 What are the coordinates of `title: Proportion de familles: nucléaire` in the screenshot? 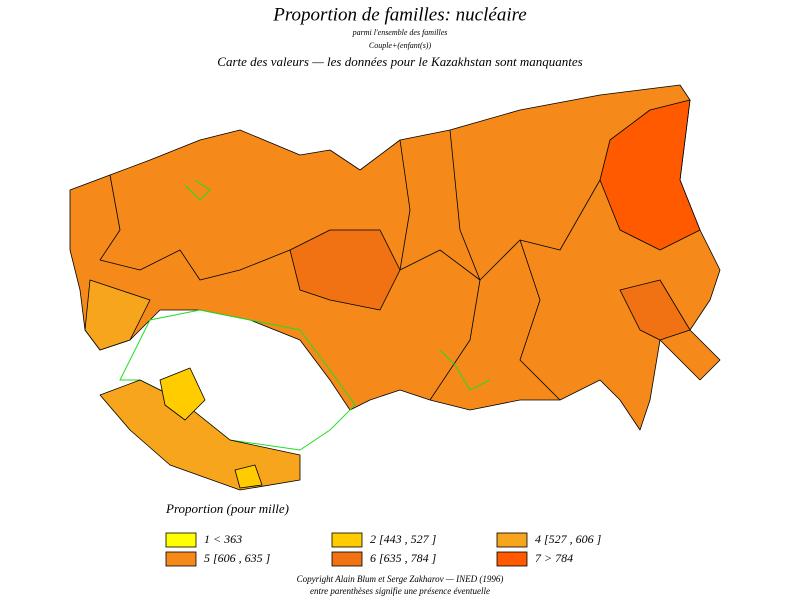 It's located at (399, 14).